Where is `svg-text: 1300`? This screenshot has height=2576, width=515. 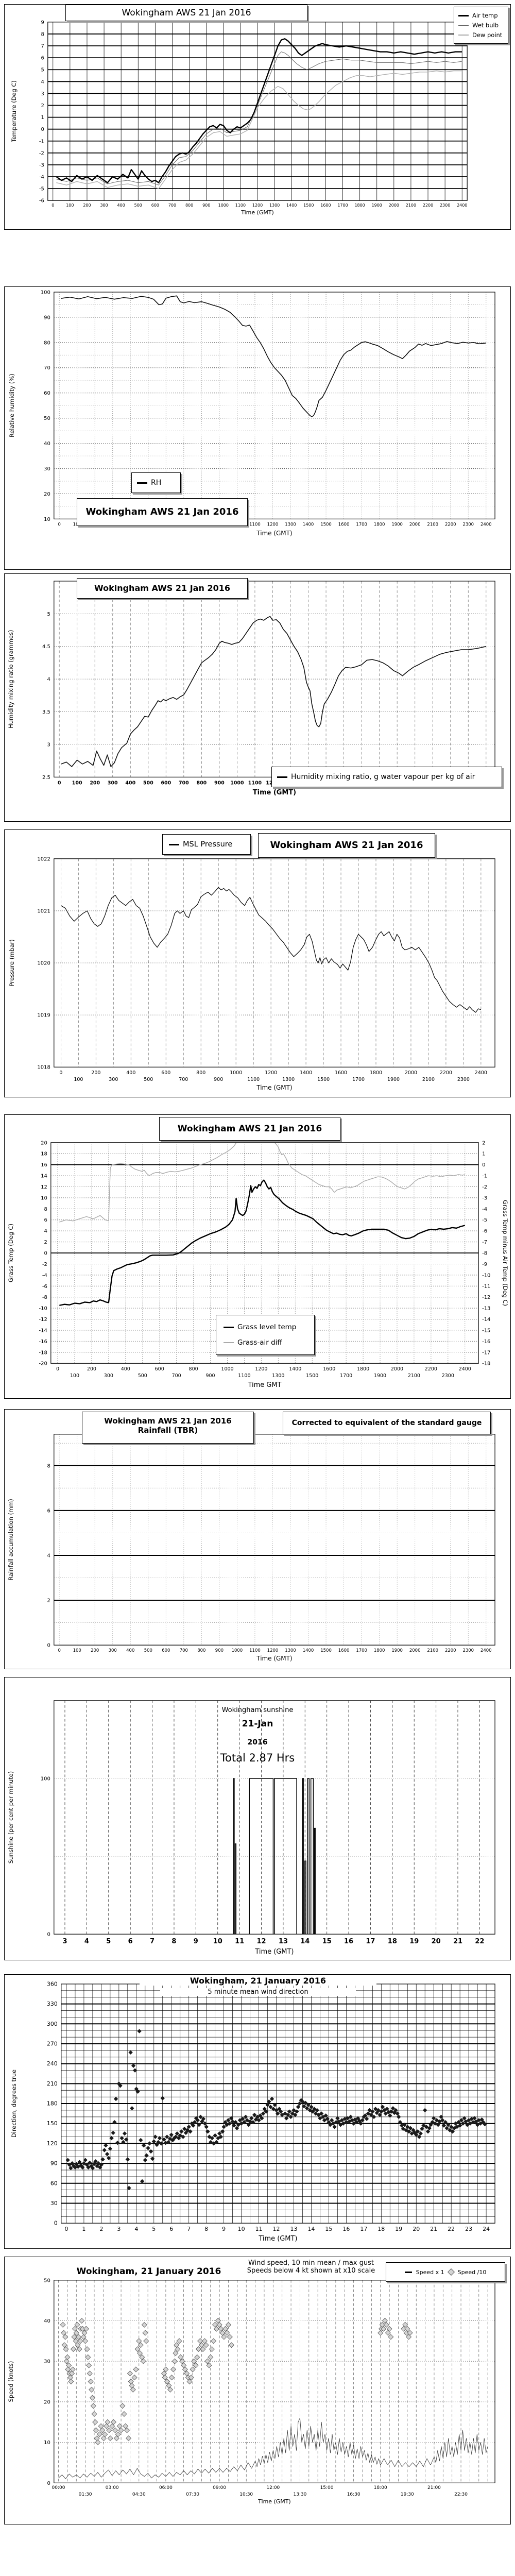 svg-text: 1300 is located at coordinates (290, 1650).